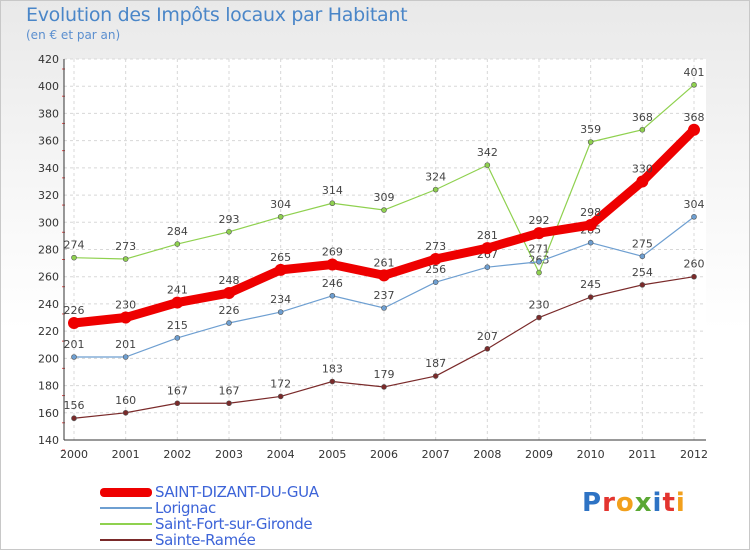 This screenshot has width=750, height=550. Describe the element at coordinates (177, 231) in the screenshot. I see `data-label: 284` at that location.